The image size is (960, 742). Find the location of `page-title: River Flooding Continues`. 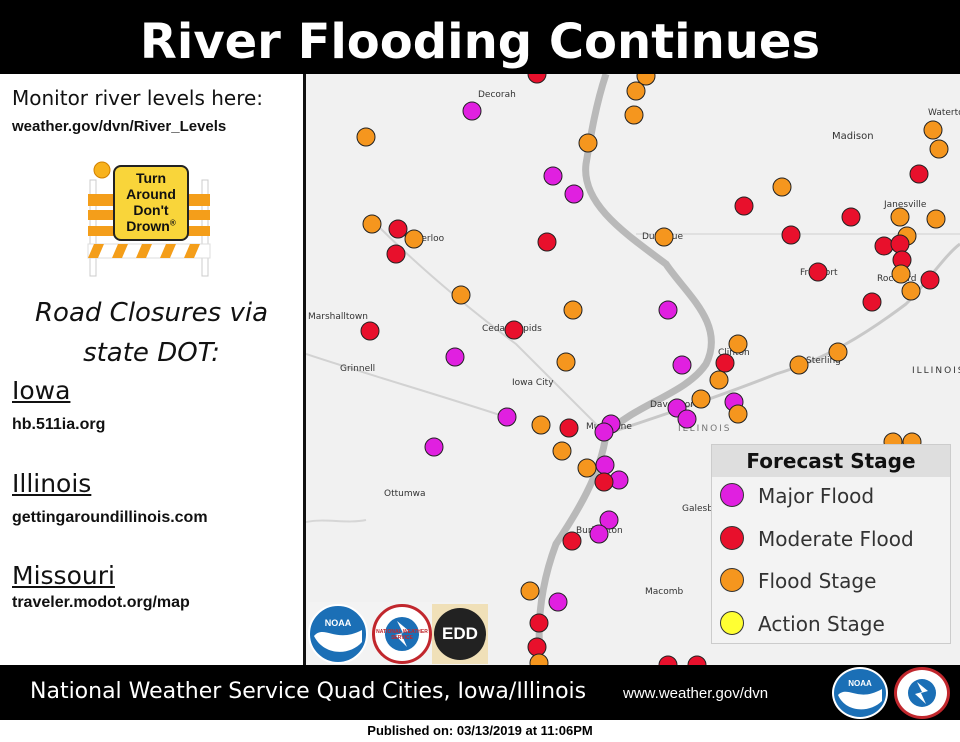

page-title: River Flooding Continues is located at coordinates (480, 37).